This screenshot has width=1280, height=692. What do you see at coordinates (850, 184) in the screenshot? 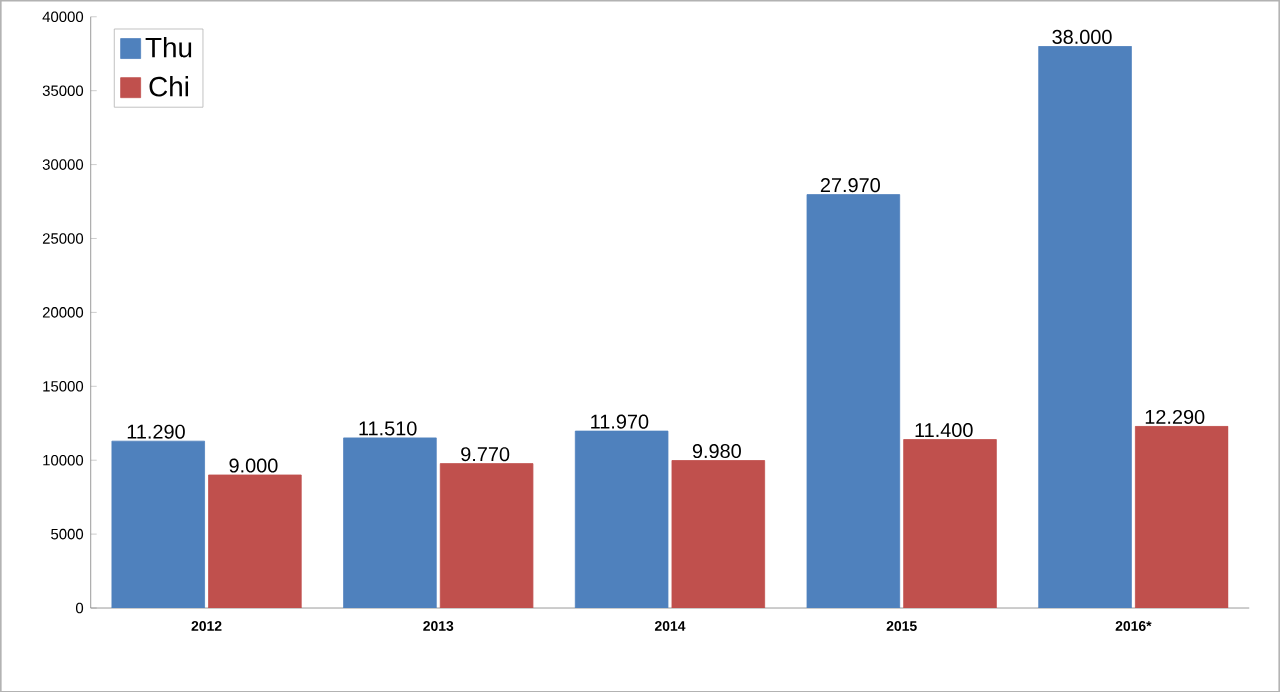
I see `data-label: 27.970` at bounding box center [850, 184].